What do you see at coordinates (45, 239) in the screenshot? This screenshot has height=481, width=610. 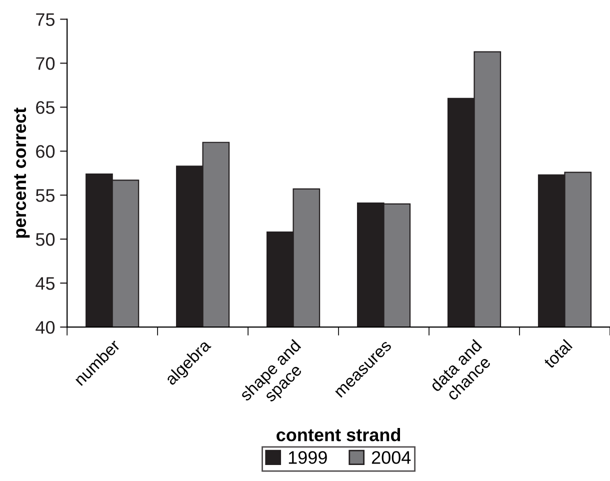 I see `y-tick-label: 50` at bounding box center [45, 239].